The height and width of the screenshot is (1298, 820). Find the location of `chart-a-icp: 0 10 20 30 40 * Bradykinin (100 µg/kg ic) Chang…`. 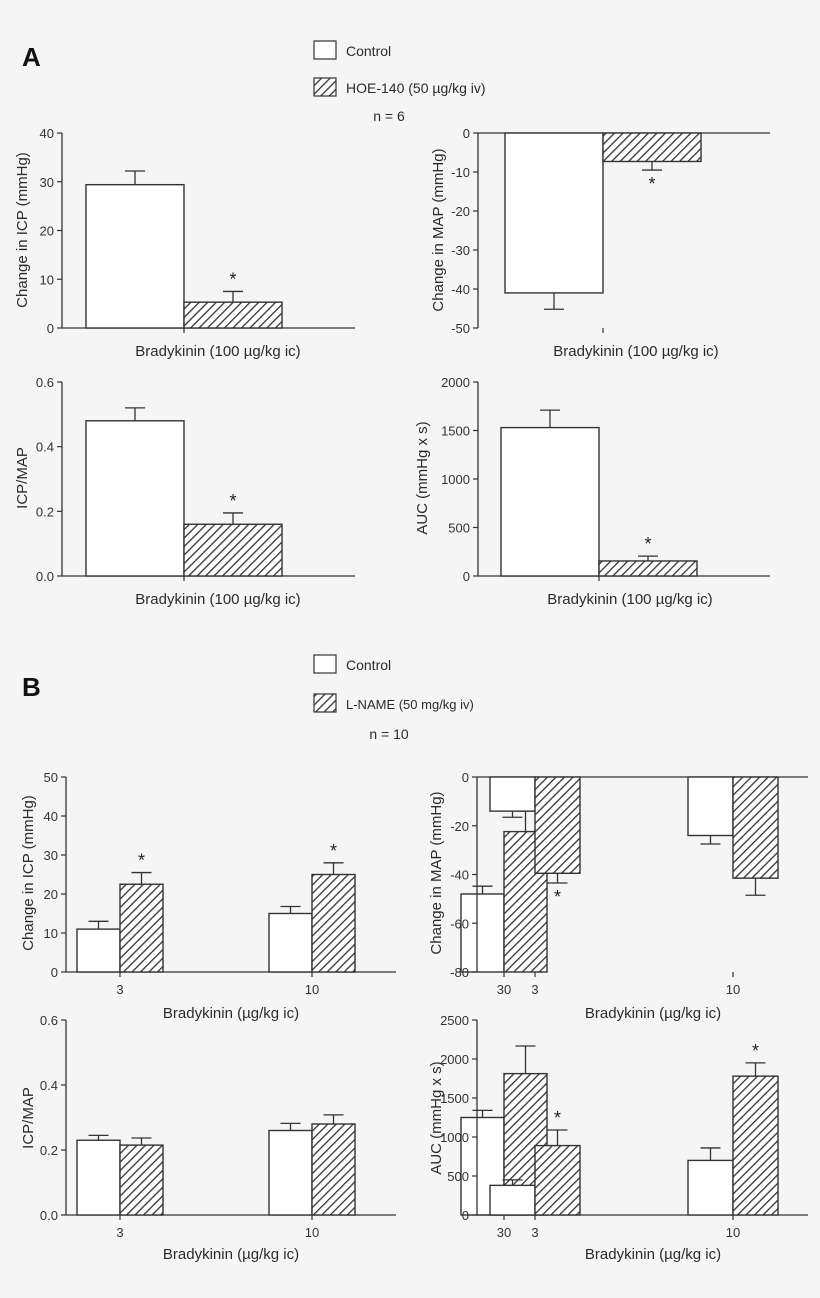

chart-a-icp: 0 10 20 30 40 * Bradykinin (100 µg/kg ic) Chang… is located at coordinates (184, 243).